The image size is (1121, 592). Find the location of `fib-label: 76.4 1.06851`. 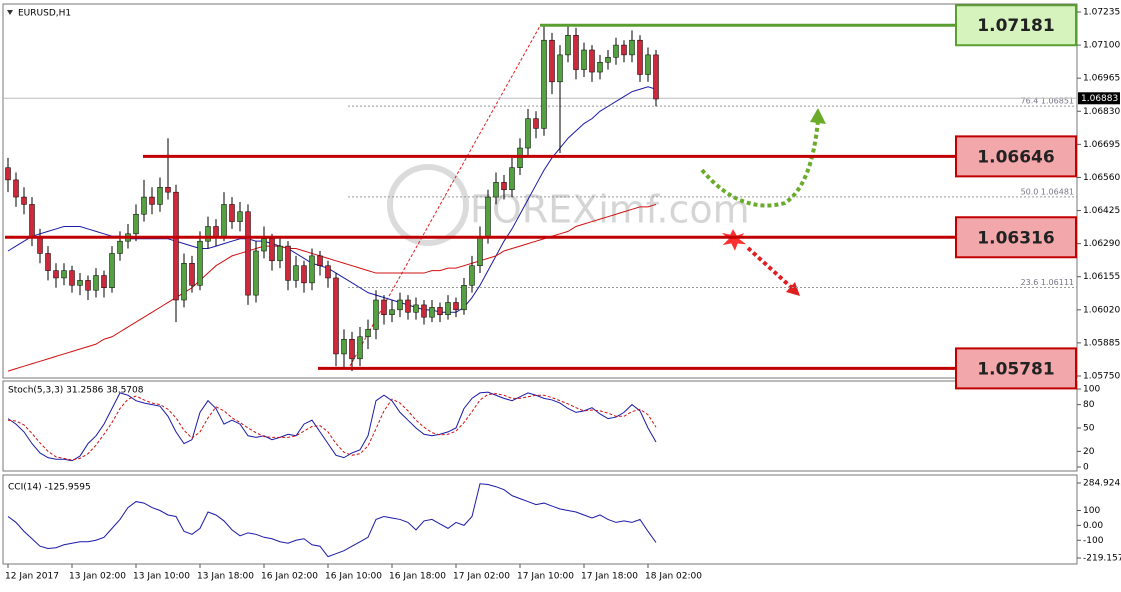

fib-label: 76.4 1.06851 is located at coordinates (1047, 101).